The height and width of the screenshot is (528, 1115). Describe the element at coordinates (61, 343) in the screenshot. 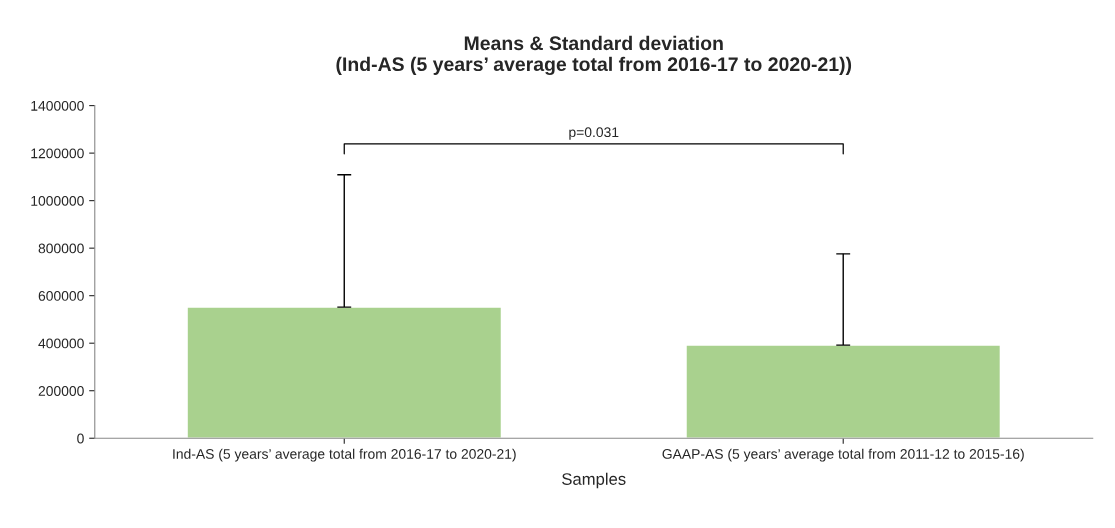

I see `y-tick-label: 400000` at that location.